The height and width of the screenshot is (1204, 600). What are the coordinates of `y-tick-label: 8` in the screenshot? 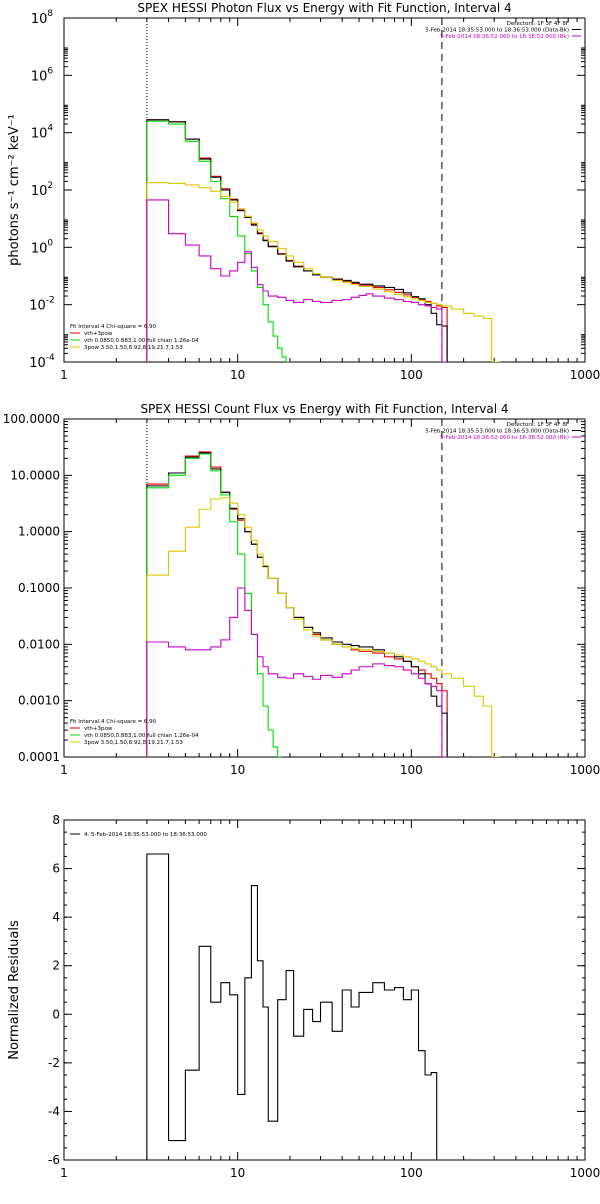 It's located at (56, 820).